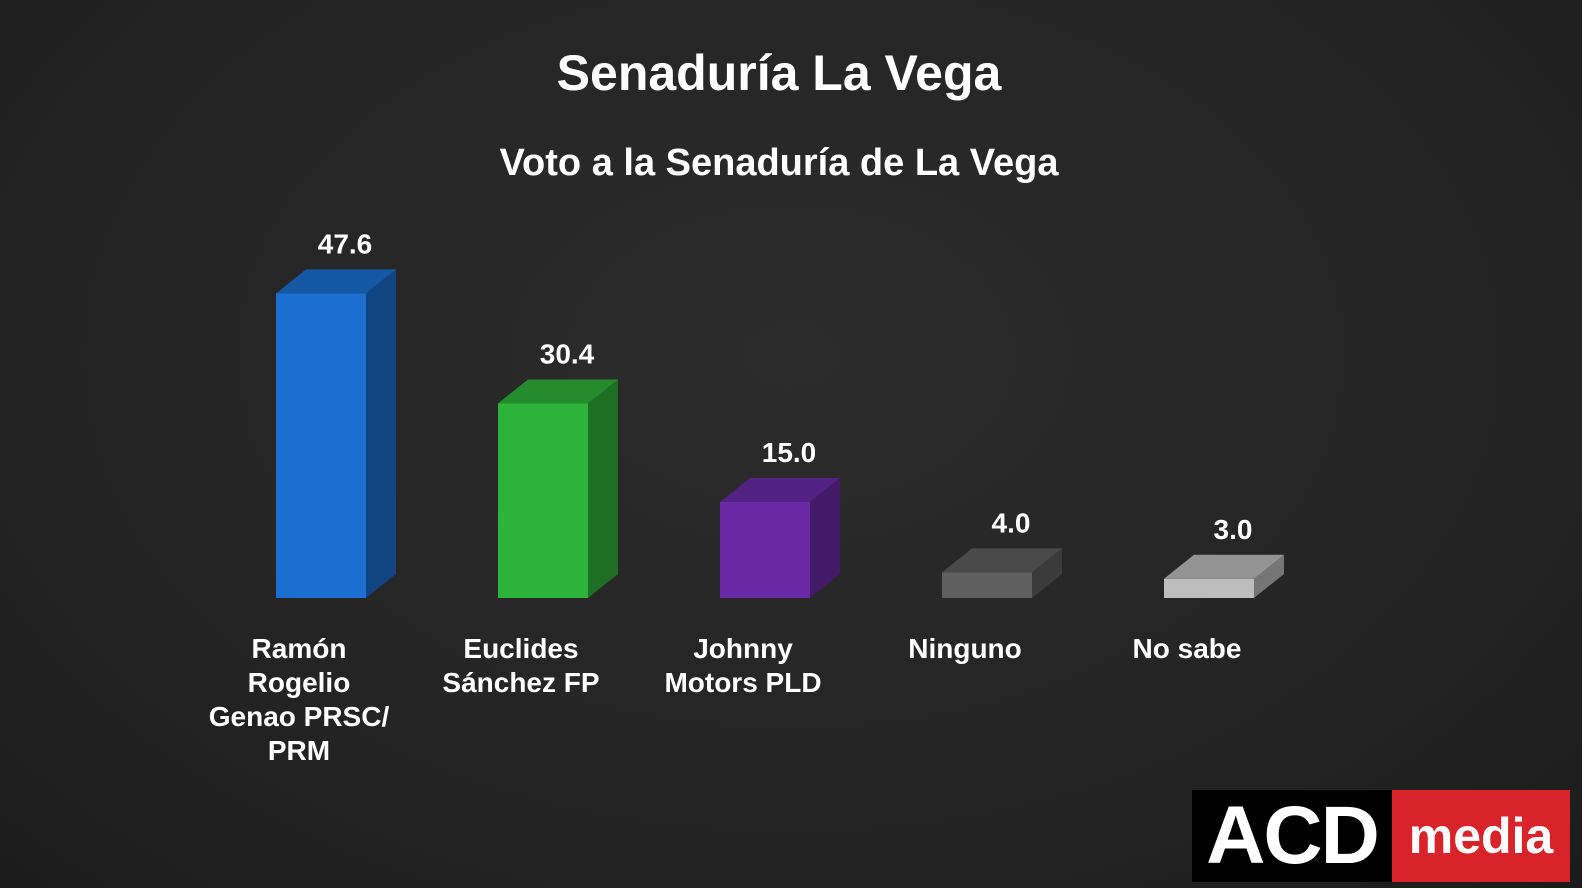 The height and width of the screenshot is (888, 1582). What do you see at coordinates (965, 648) in the screenshot?
I see `category-label: Ninguno` at bounding box center [965, 648].